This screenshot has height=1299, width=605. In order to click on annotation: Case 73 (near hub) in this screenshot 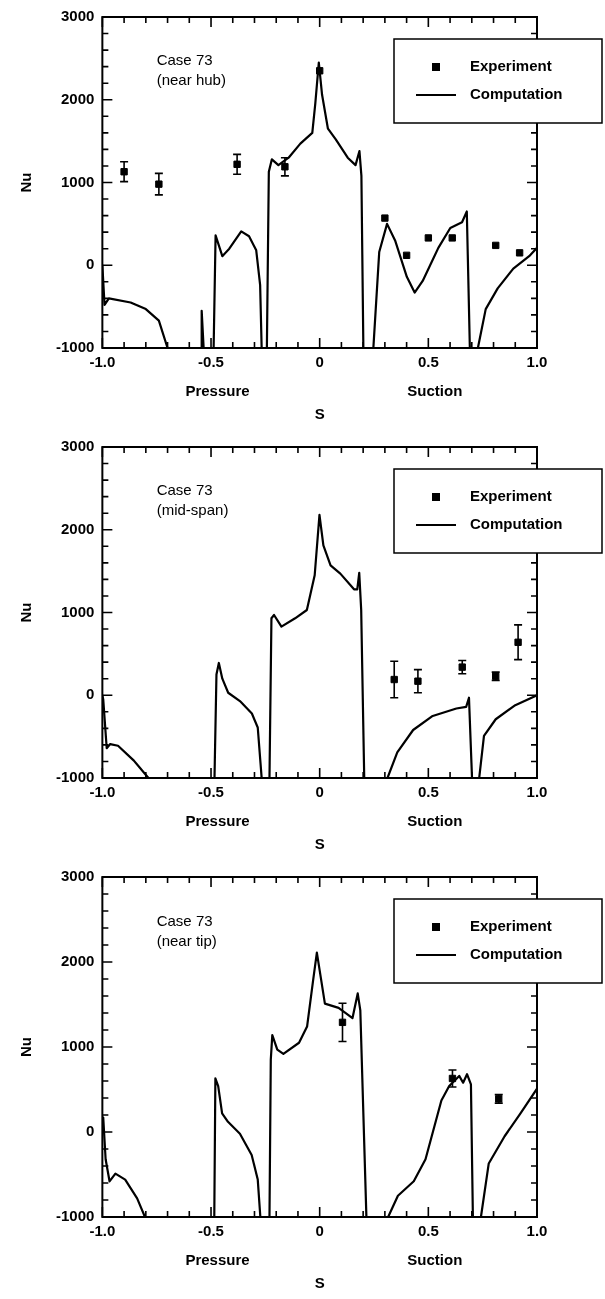, I will do `click(191, 70)`.